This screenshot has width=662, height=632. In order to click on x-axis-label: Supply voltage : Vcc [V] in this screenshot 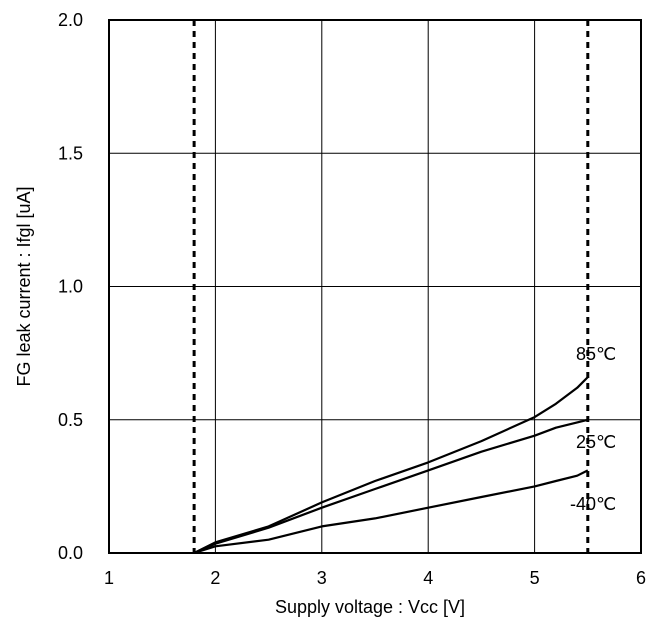, I will do `click(370, 607)`.